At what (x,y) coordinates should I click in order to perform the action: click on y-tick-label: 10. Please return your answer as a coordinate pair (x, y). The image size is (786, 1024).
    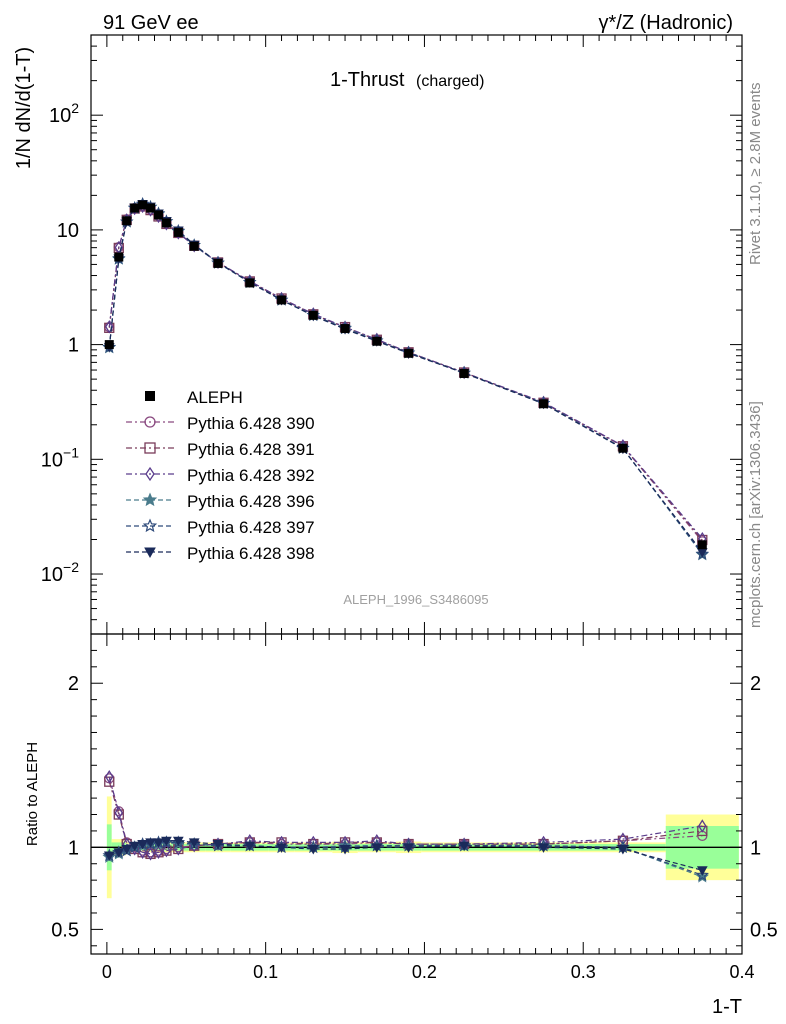
    Looking at the image, I should click on (68, 231).